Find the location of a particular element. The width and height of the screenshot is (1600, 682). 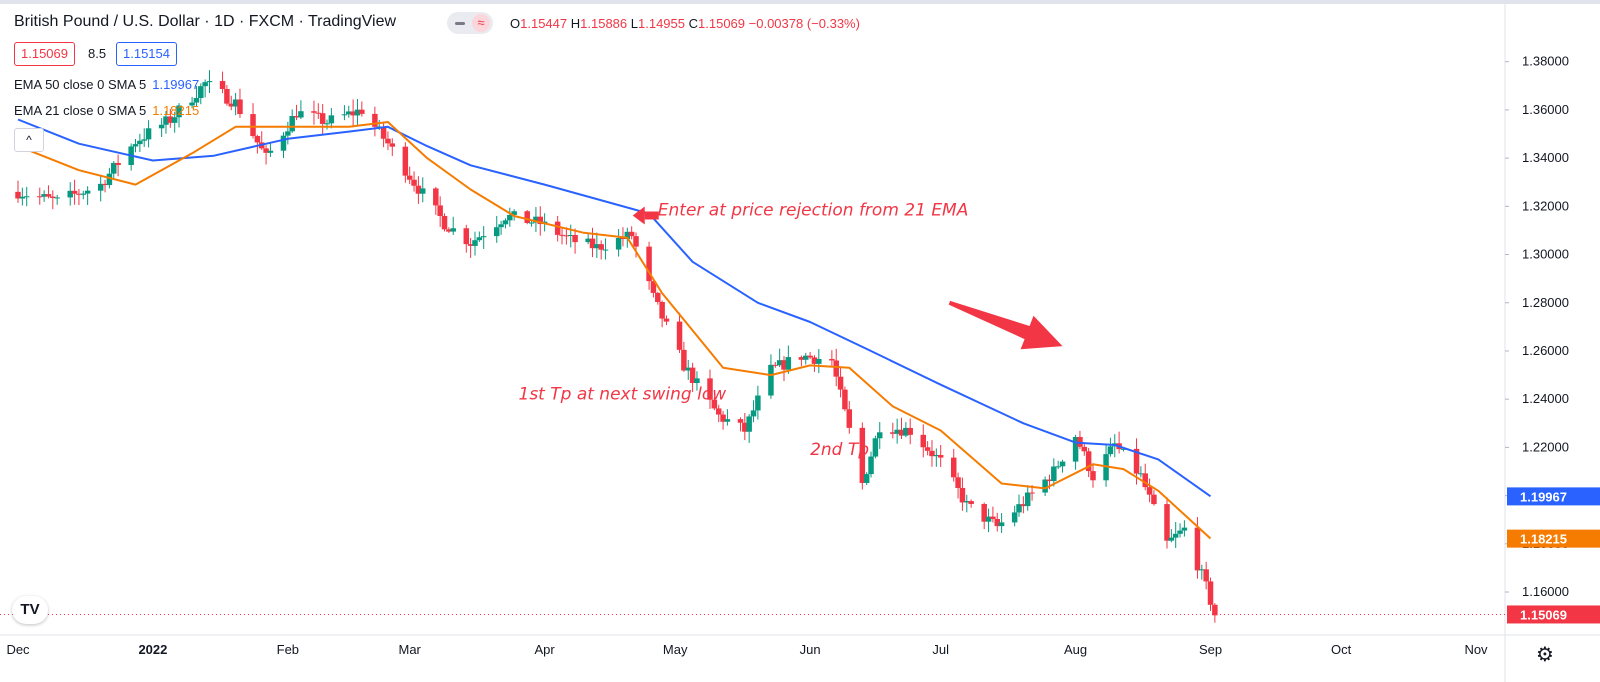

ema21-price-label: 1.18215 is located at coordinates (1543, 539).